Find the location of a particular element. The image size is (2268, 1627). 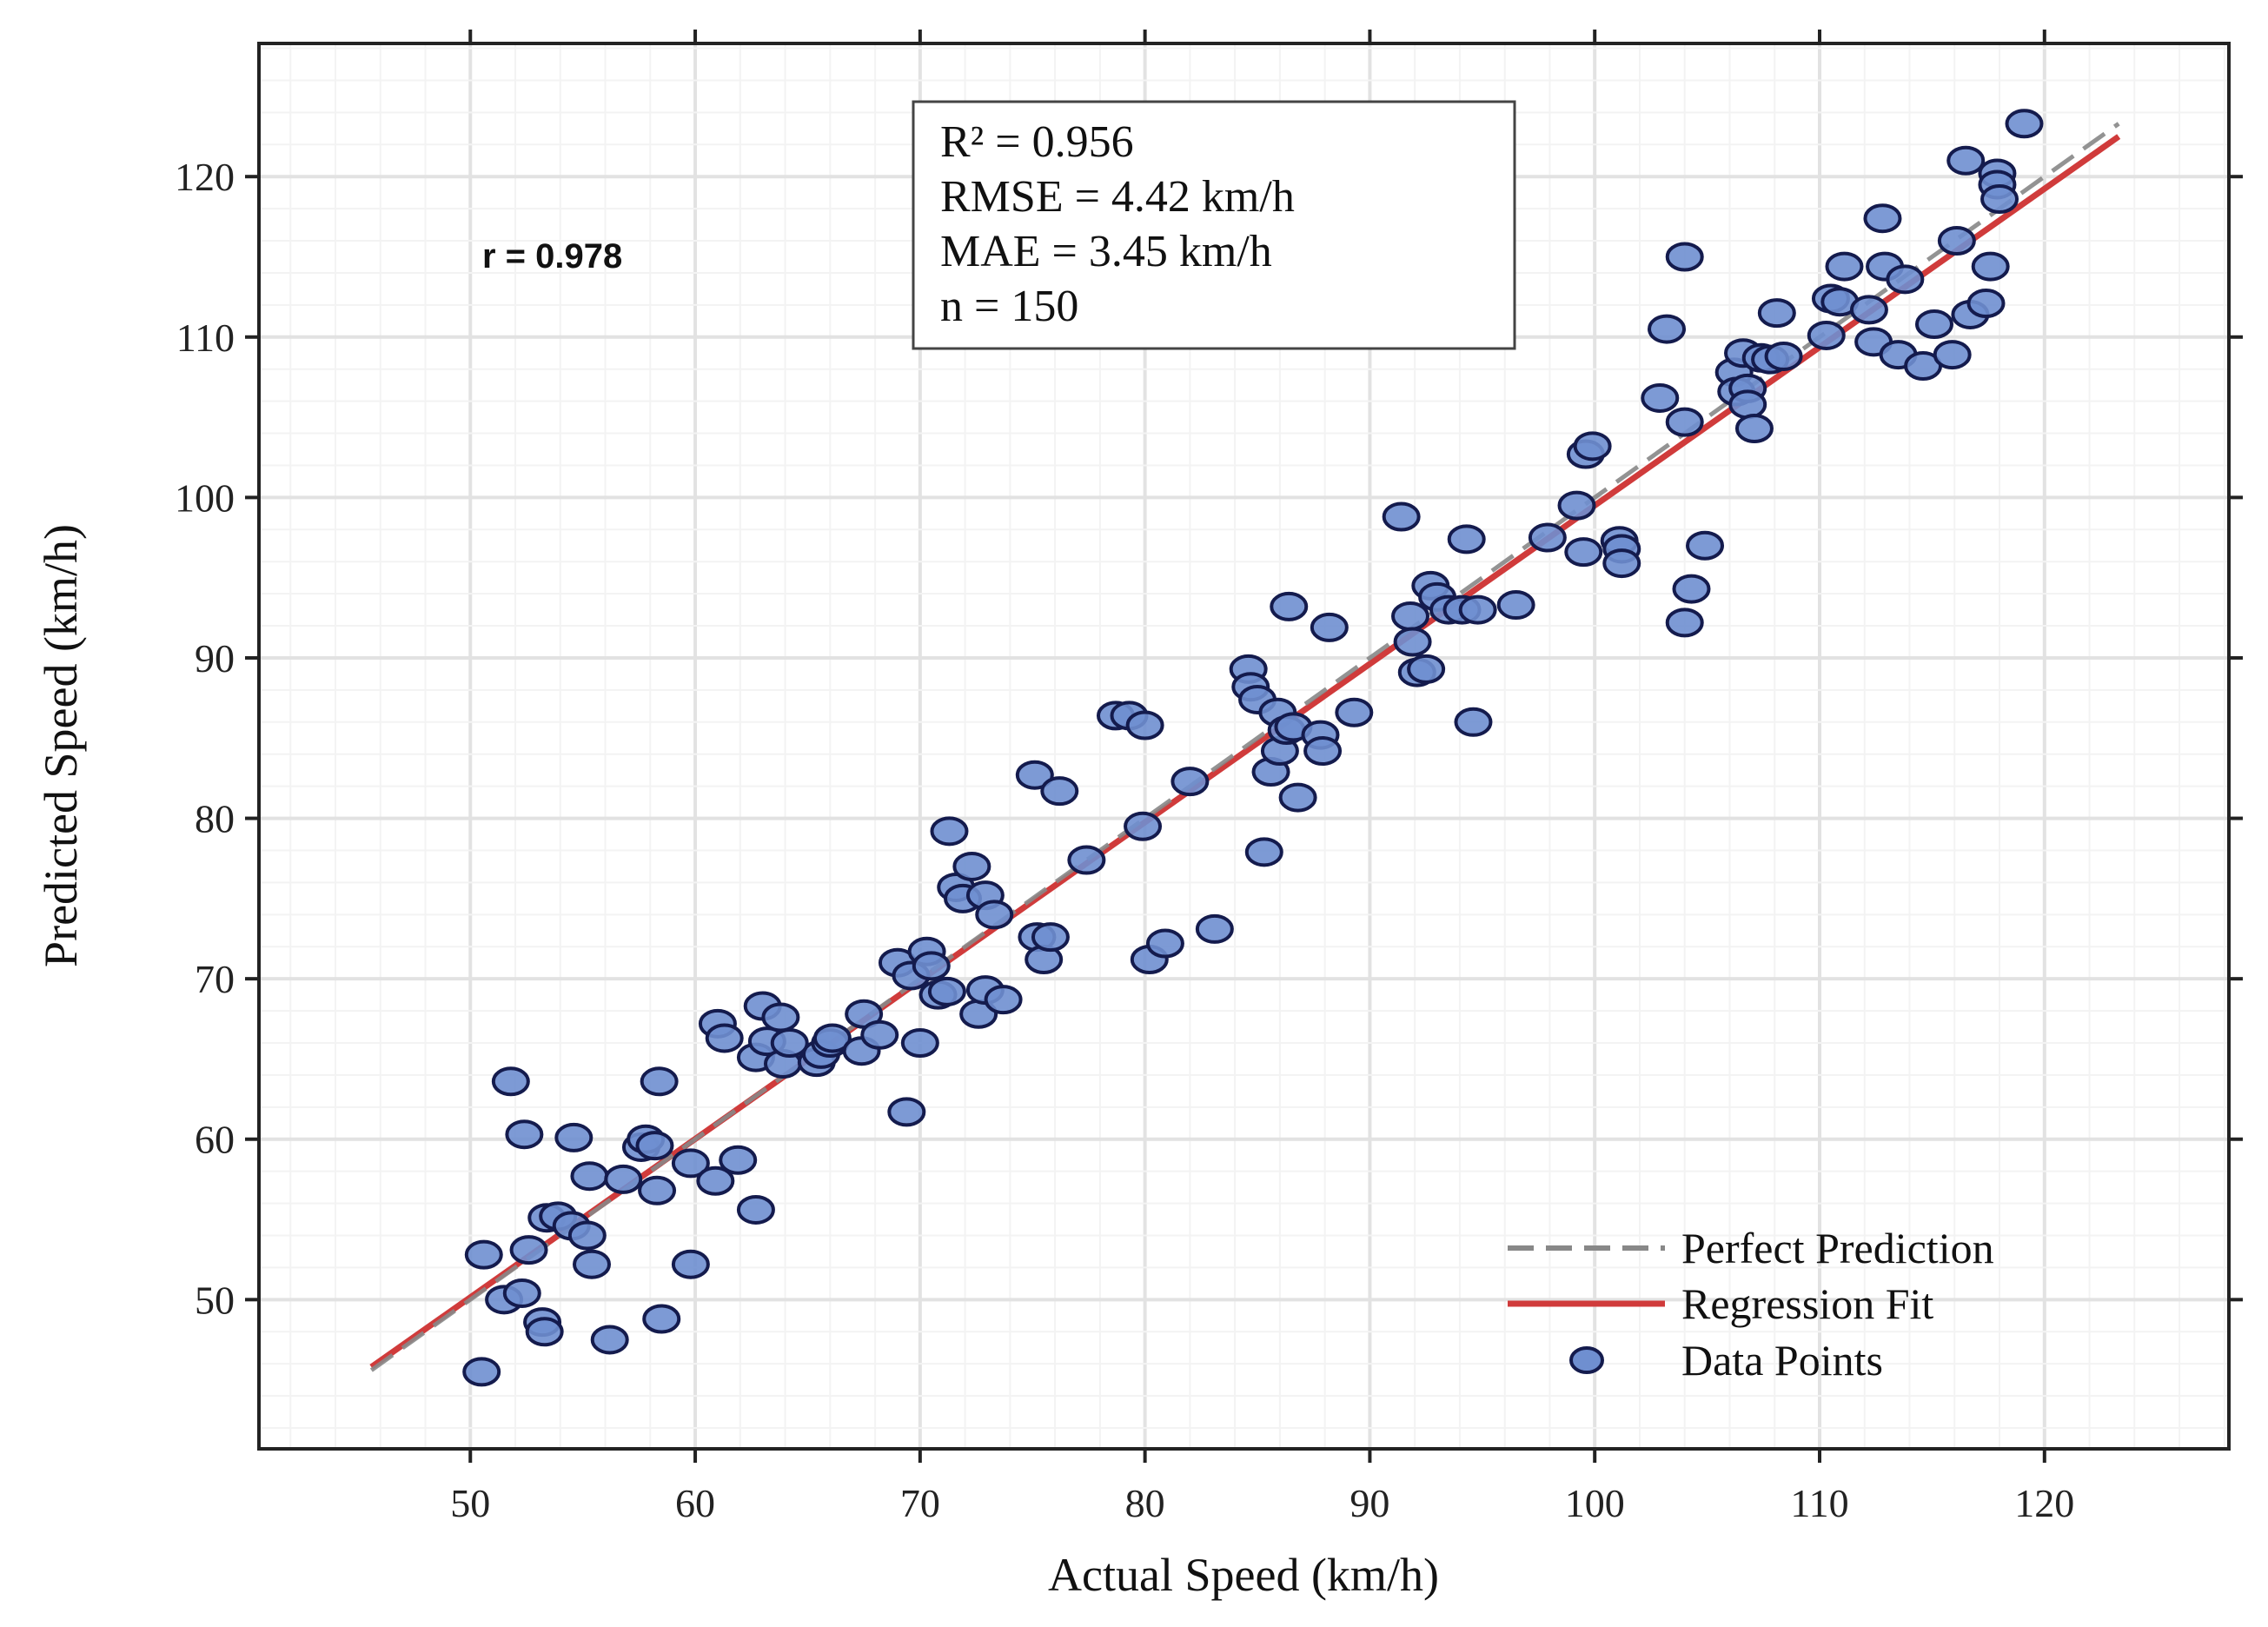

y-tick-label: 100 is located at coordinates (205, 498).